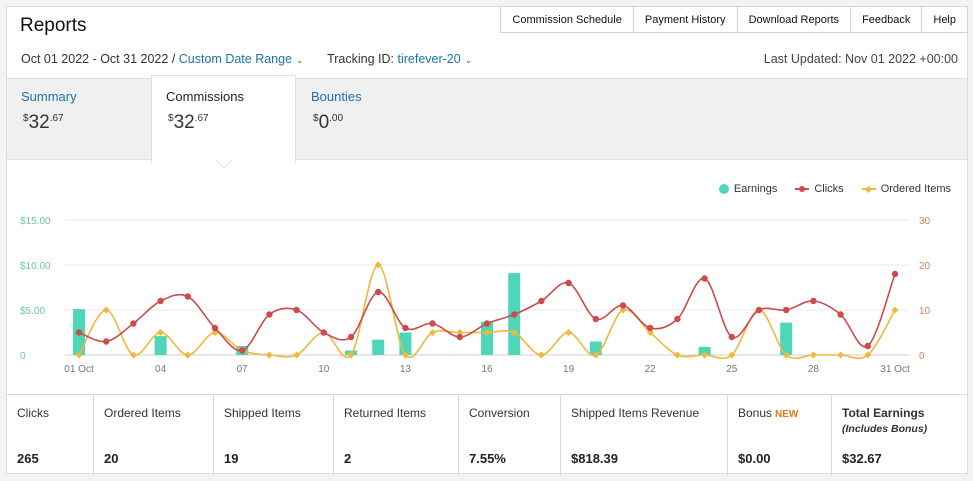 This screenshot has width=973, height=481. I want to click on nav-download-reports: Download Reports, so click(794, 19).